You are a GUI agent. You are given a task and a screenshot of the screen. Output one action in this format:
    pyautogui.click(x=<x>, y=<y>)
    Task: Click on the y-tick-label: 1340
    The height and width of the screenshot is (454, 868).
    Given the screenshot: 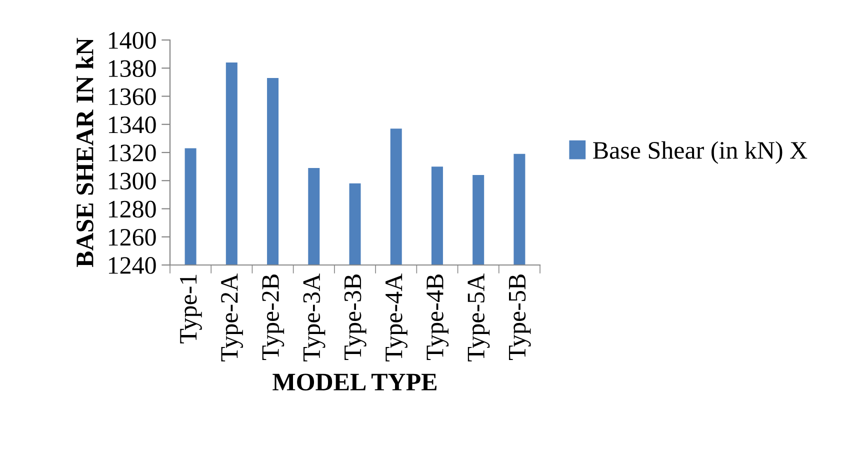 What is the action you would take?
    pyautogui.click(x=132, y=125)
    